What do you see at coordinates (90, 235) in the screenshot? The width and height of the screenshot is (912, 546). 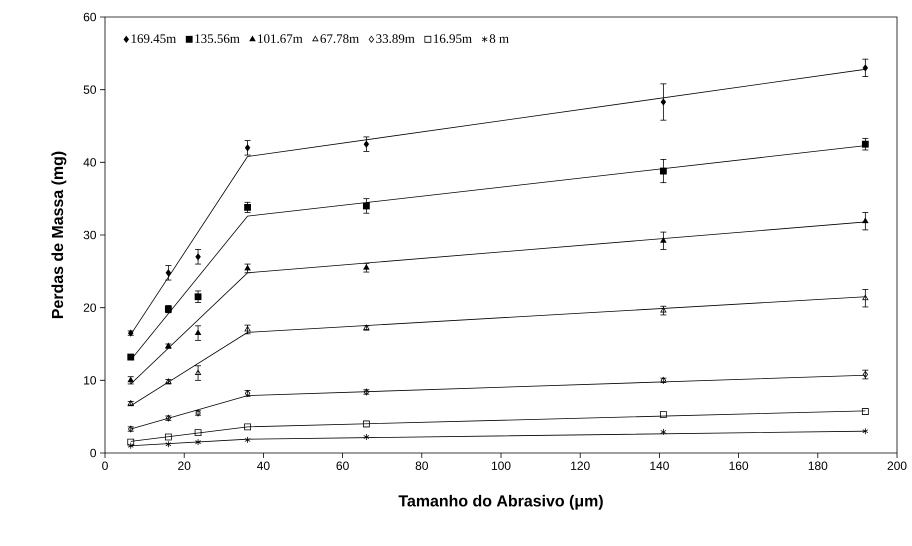 I see `y-tick-label: 30` at bounding box center [90, 235].